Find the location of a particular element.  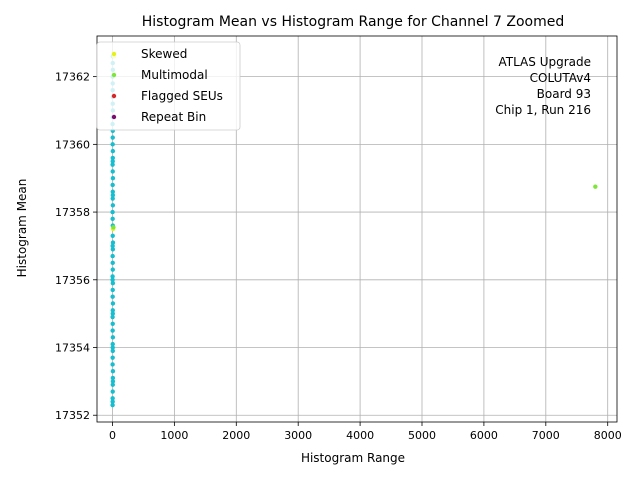

legend-entry: Repeat Bin is located at coordinates (173, 117).